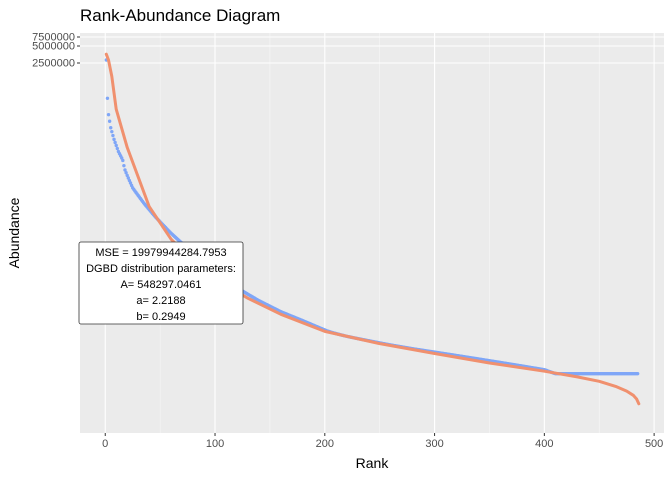 This screenshot has height=480, width=672. Describe the element at coordinates (53, 64) in the screenshot. I see `y-tick-label: 2500000` at that location.